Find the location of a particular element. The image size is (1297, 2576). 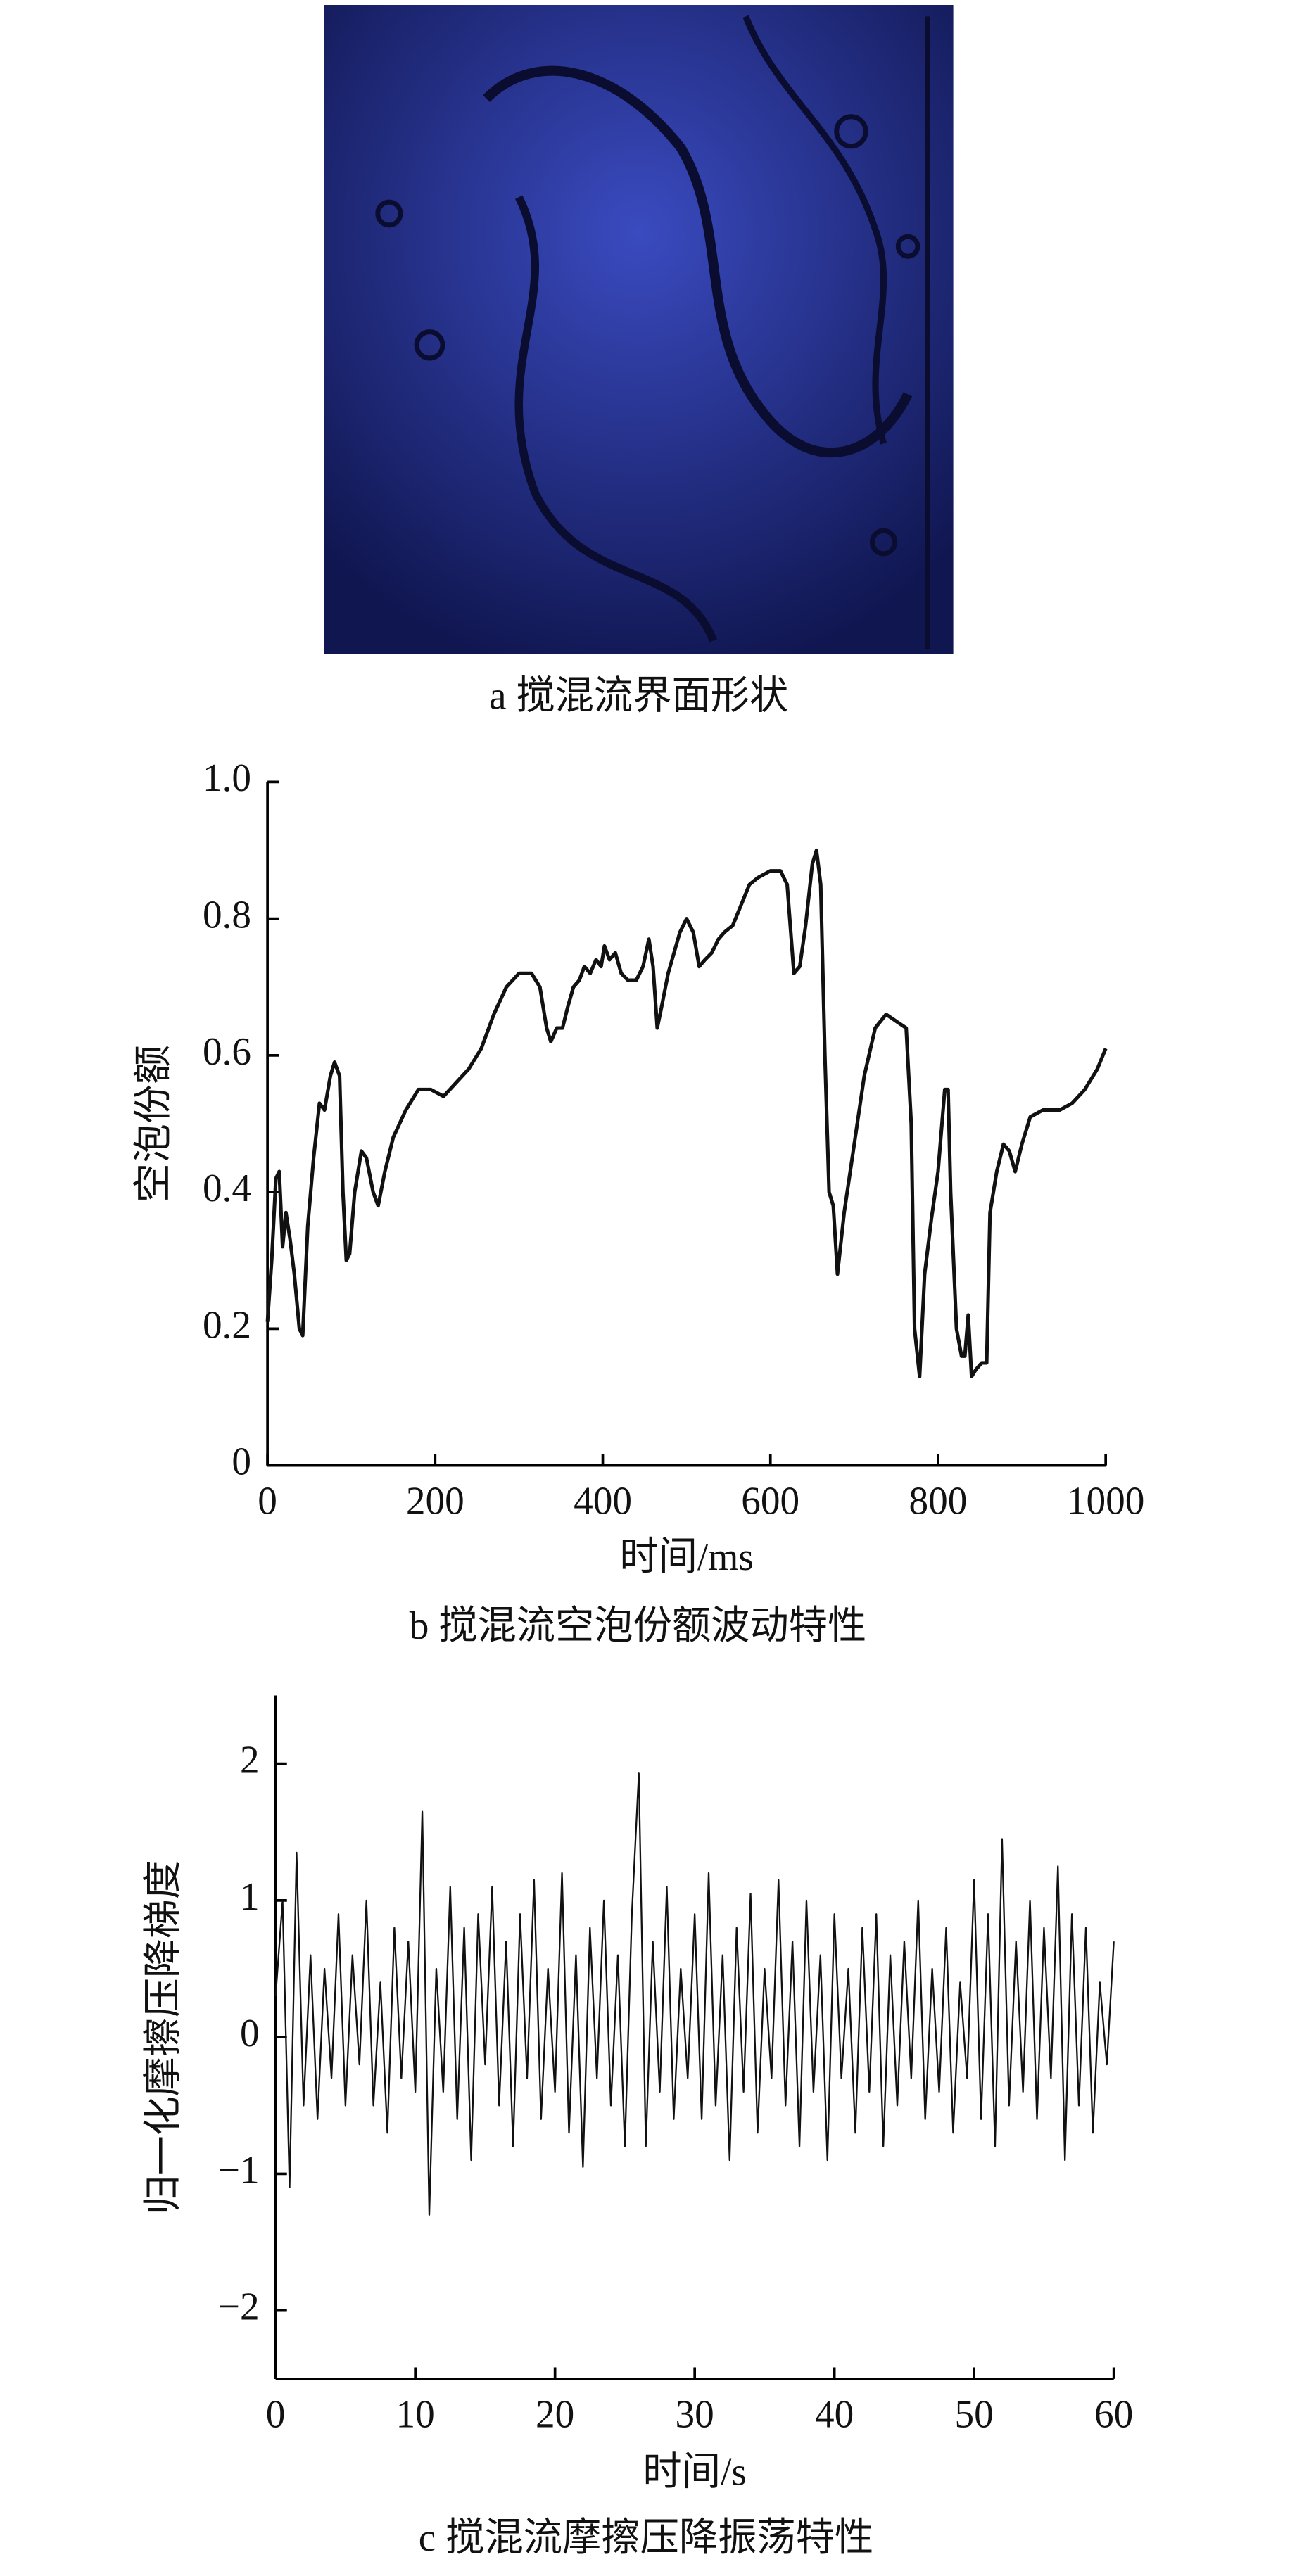

y-tick-label: −2 is located at coordinates (239, 2306).